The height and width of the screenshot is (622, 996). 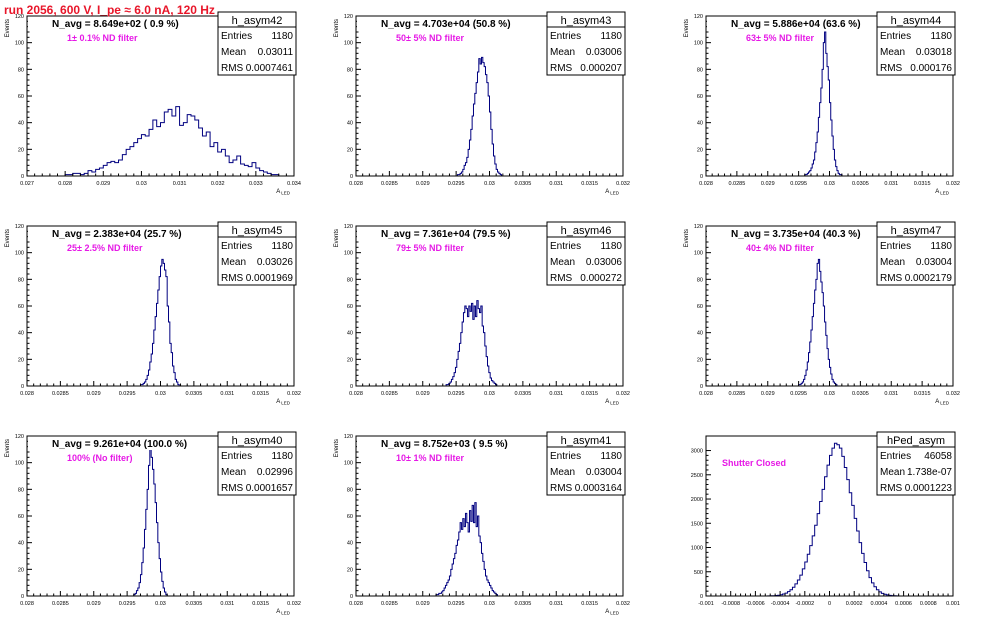 What do you see at coordinates (916, 231) in the screenshot?
I see `histogram-name: h_asym47` at bounding box center [916, 231].